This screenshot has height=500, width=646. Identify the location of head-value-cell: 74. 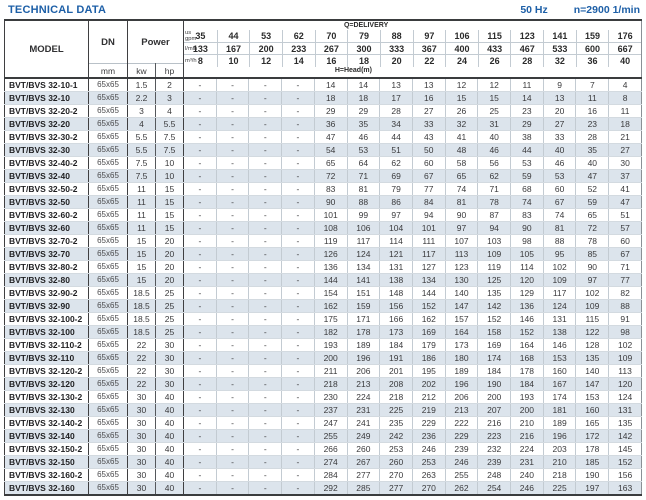
(461, 189).